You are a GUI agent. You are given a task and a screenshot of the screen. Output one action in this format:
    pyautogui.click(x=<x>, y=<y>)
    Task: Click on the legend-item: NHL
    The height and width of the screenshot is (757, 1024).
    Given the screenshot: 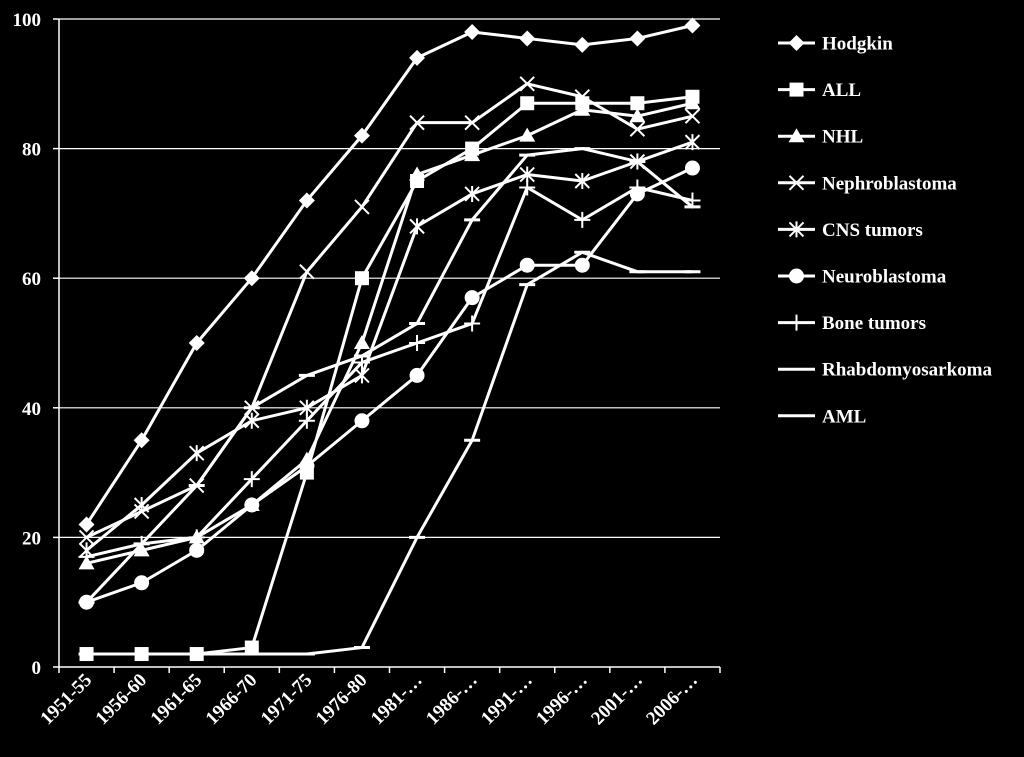 What is the action you would take?
    pyautogui.click(x=820, y=137)
    